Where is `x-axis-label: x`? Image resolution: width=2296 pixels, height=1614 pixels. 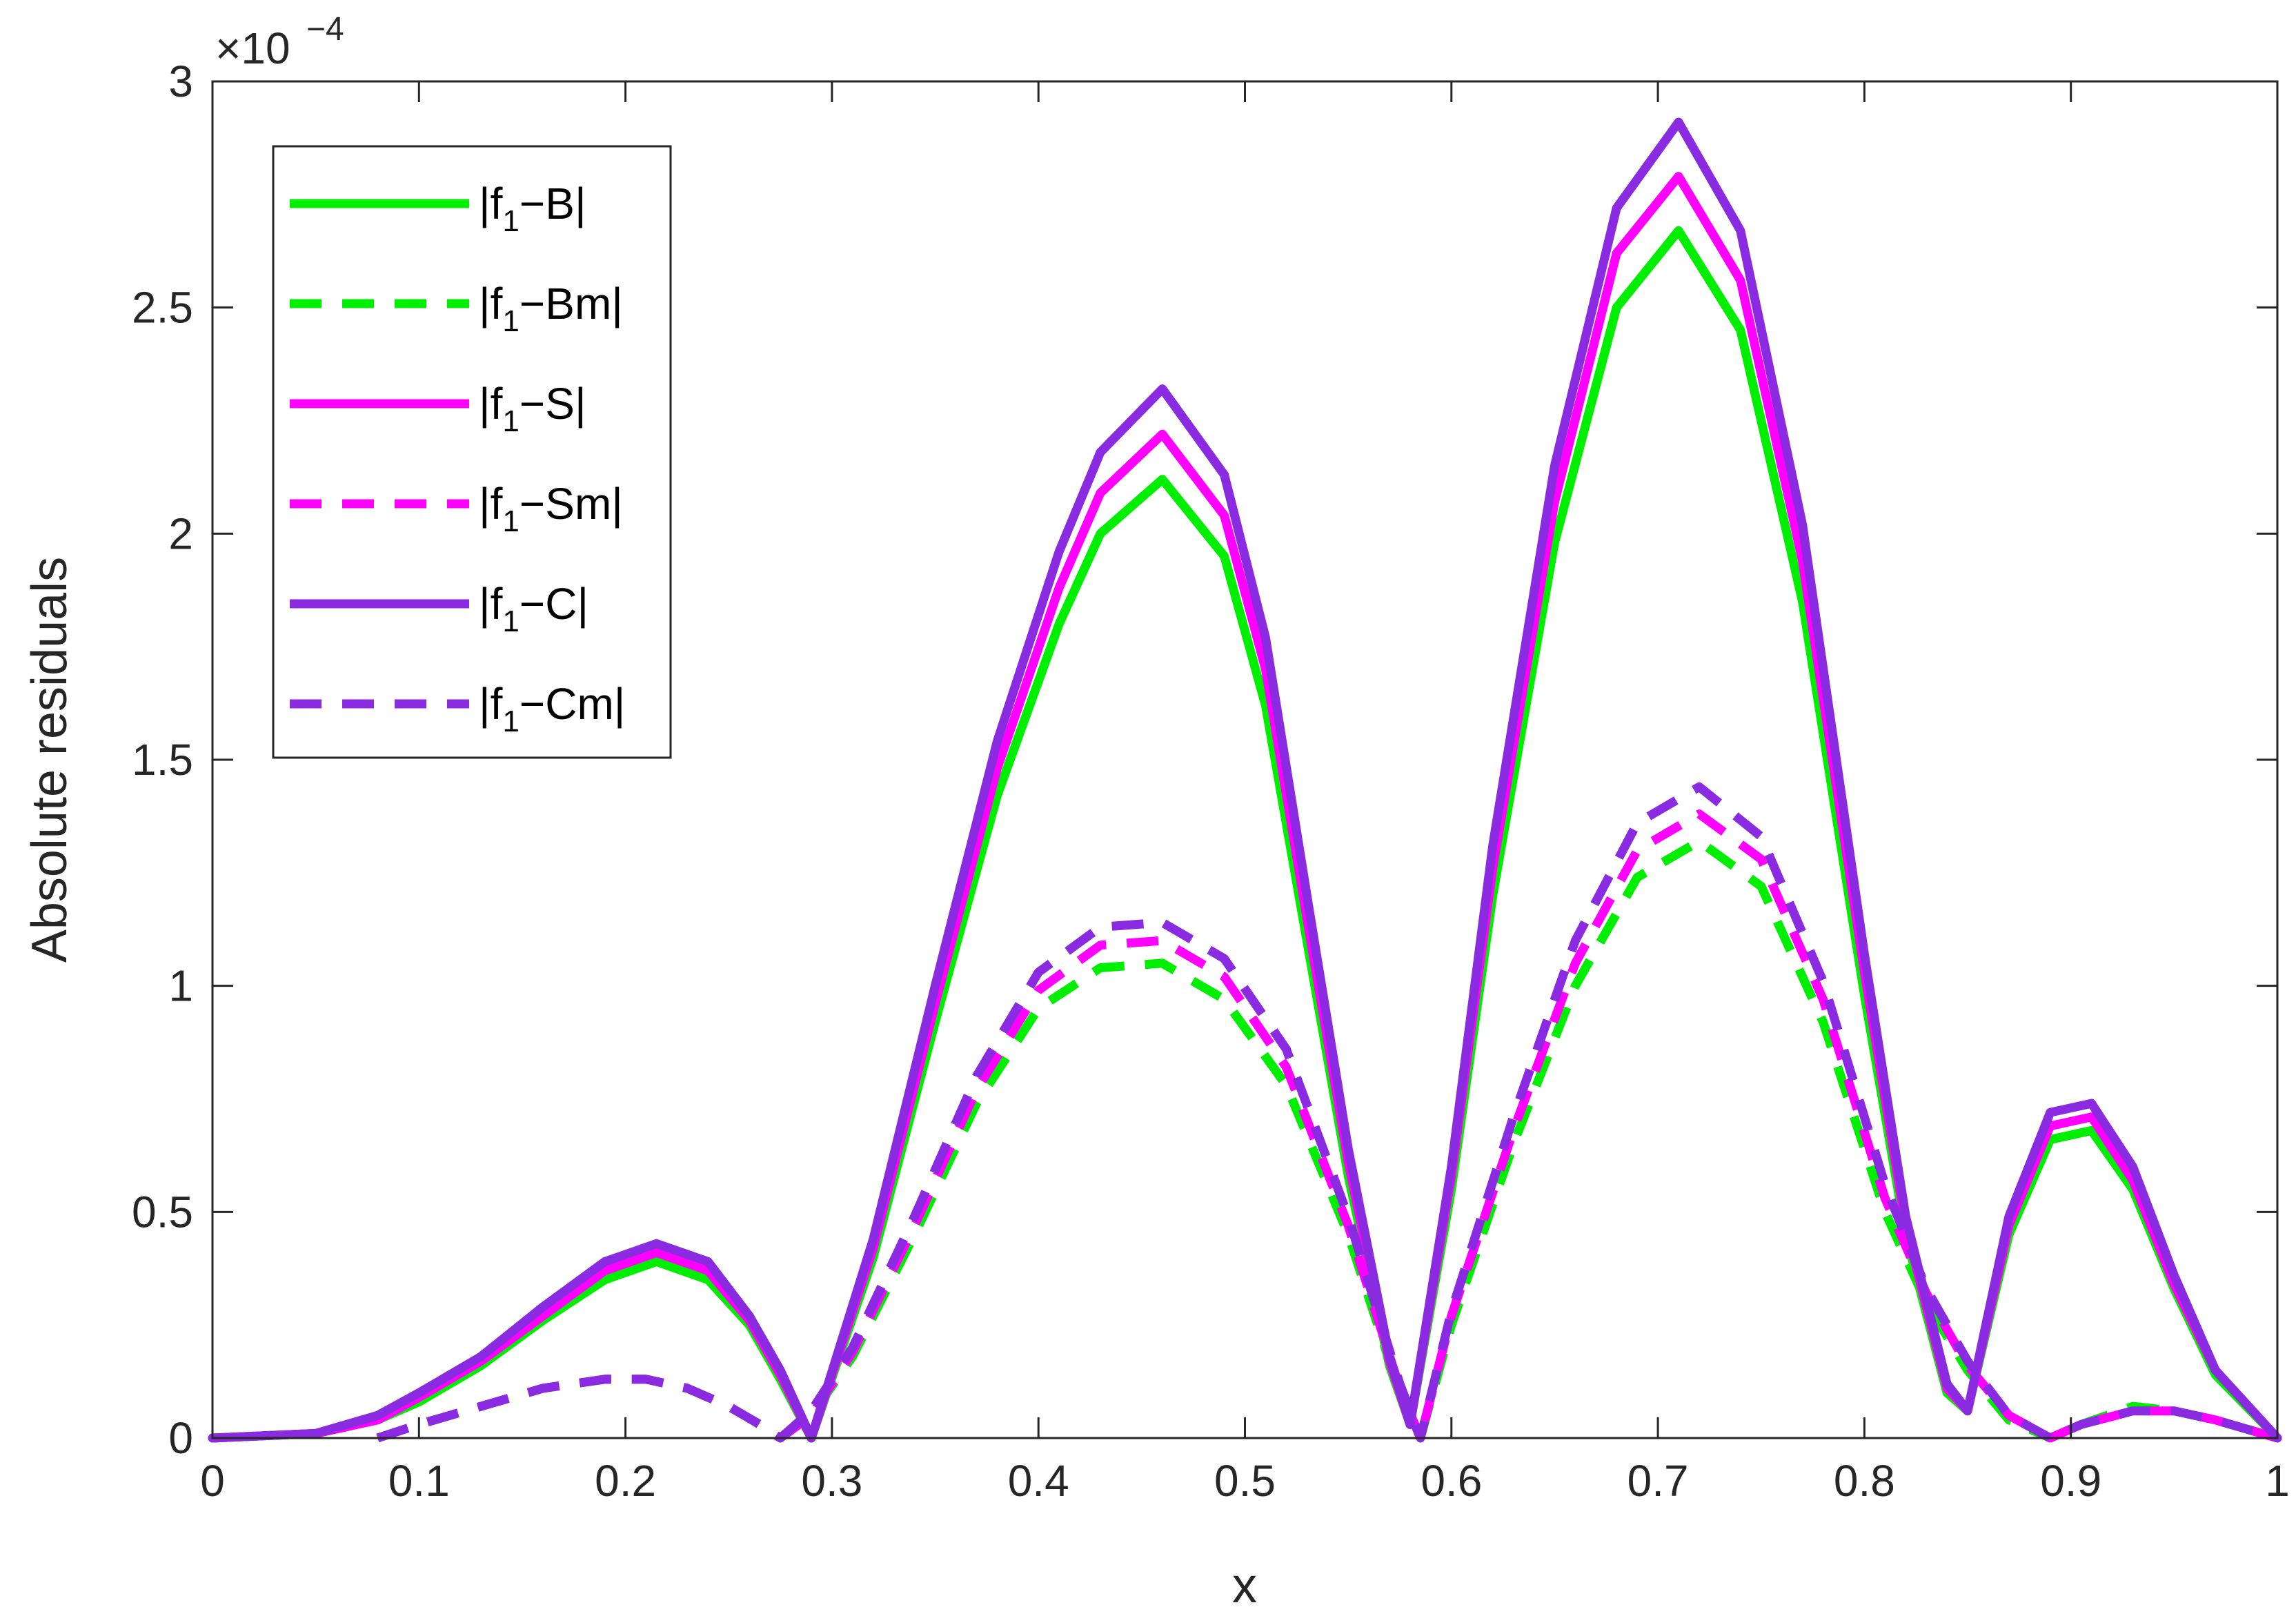 x-axis-label: x is located at coordinates (1245, 1586).